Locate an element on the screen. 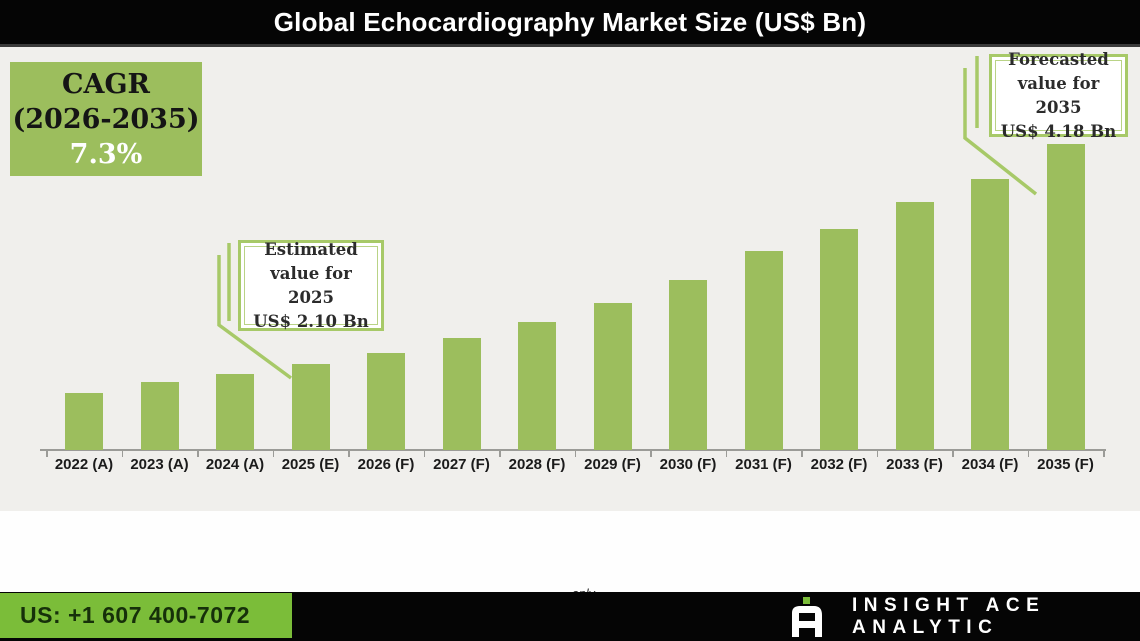 This screenshot has width=1140, height=641. bar-2034-f- is located at coordinates (990, 314).